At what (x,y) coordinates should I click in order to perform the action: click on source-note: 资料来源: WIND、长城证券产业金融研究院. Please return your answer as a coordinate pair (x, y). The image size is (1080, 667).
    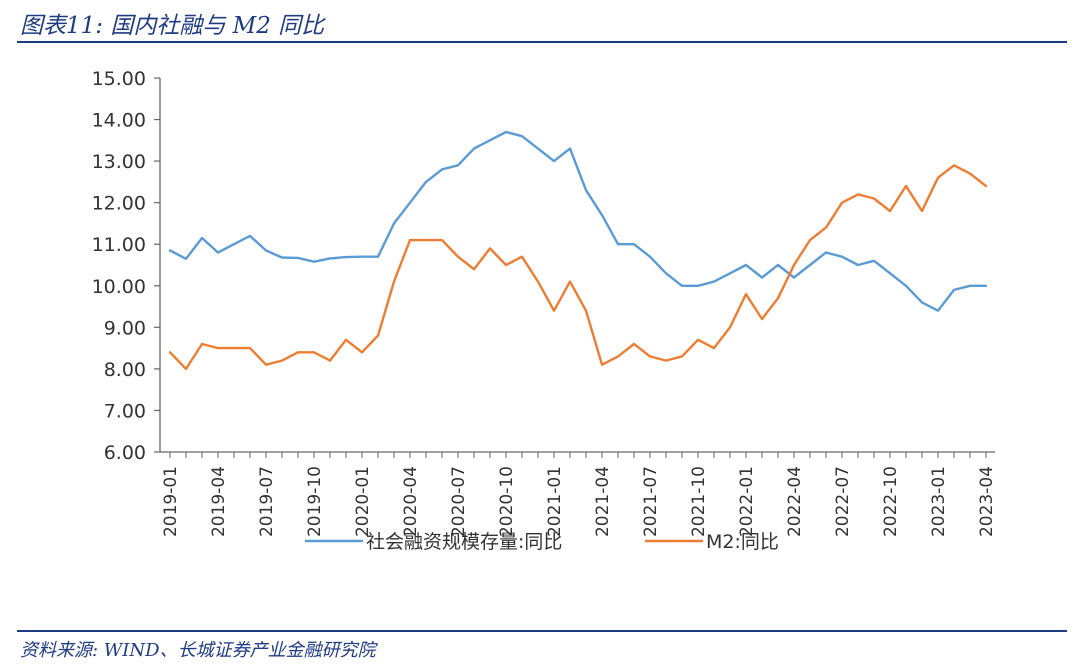
    Looking at the image, I should click on (198, 650).